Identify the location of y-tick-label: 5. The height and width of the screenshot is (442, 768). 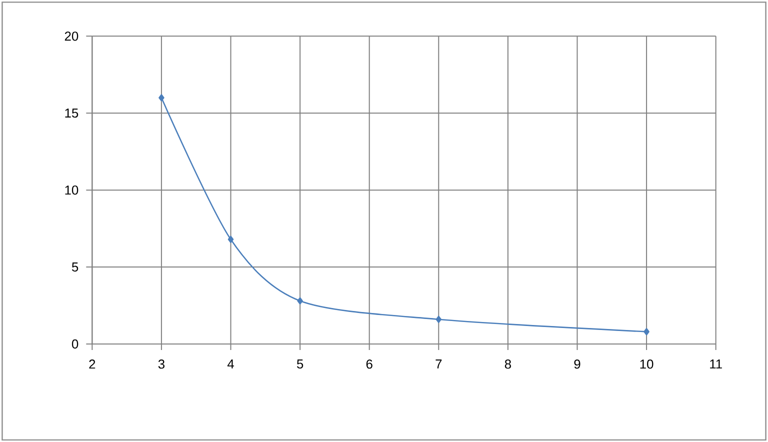
(75, 267).